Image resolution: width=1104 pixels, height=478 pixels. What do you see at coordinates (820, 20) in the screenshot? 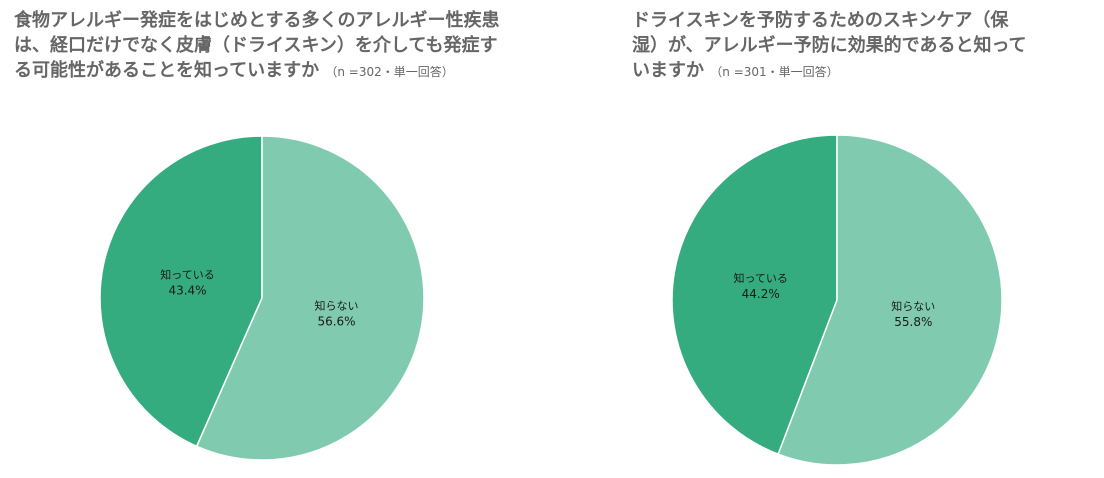
I see `question-line: ドライスキンを予防するためのスキンケア（保` at bounding box center [820, 20].